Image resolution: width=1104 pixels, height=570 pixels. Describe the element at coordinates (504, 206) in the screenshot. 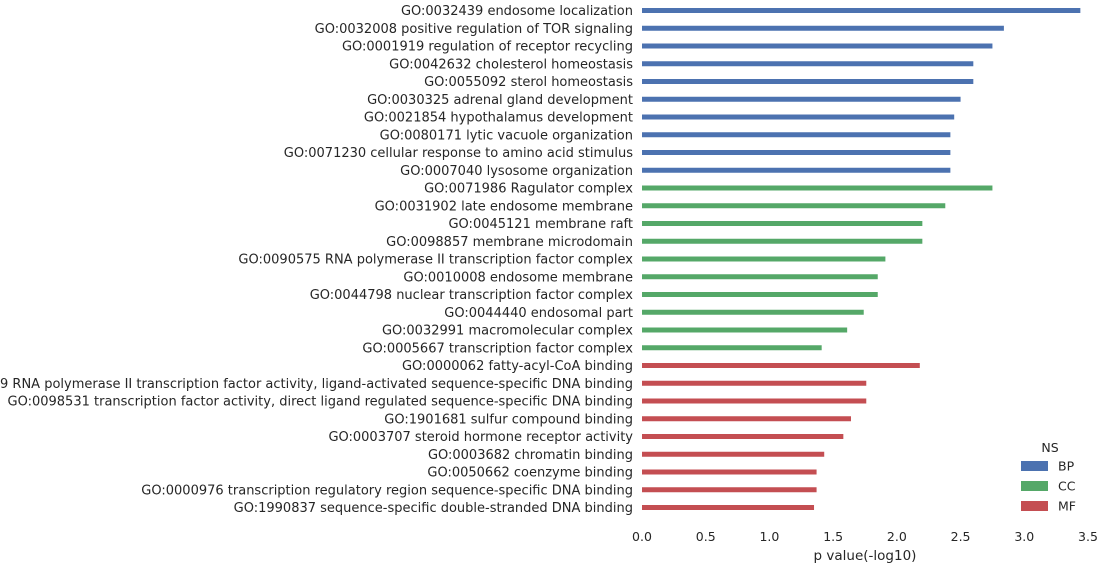

I see `category-label: GO:0031902 late endosome membrane` at that location.